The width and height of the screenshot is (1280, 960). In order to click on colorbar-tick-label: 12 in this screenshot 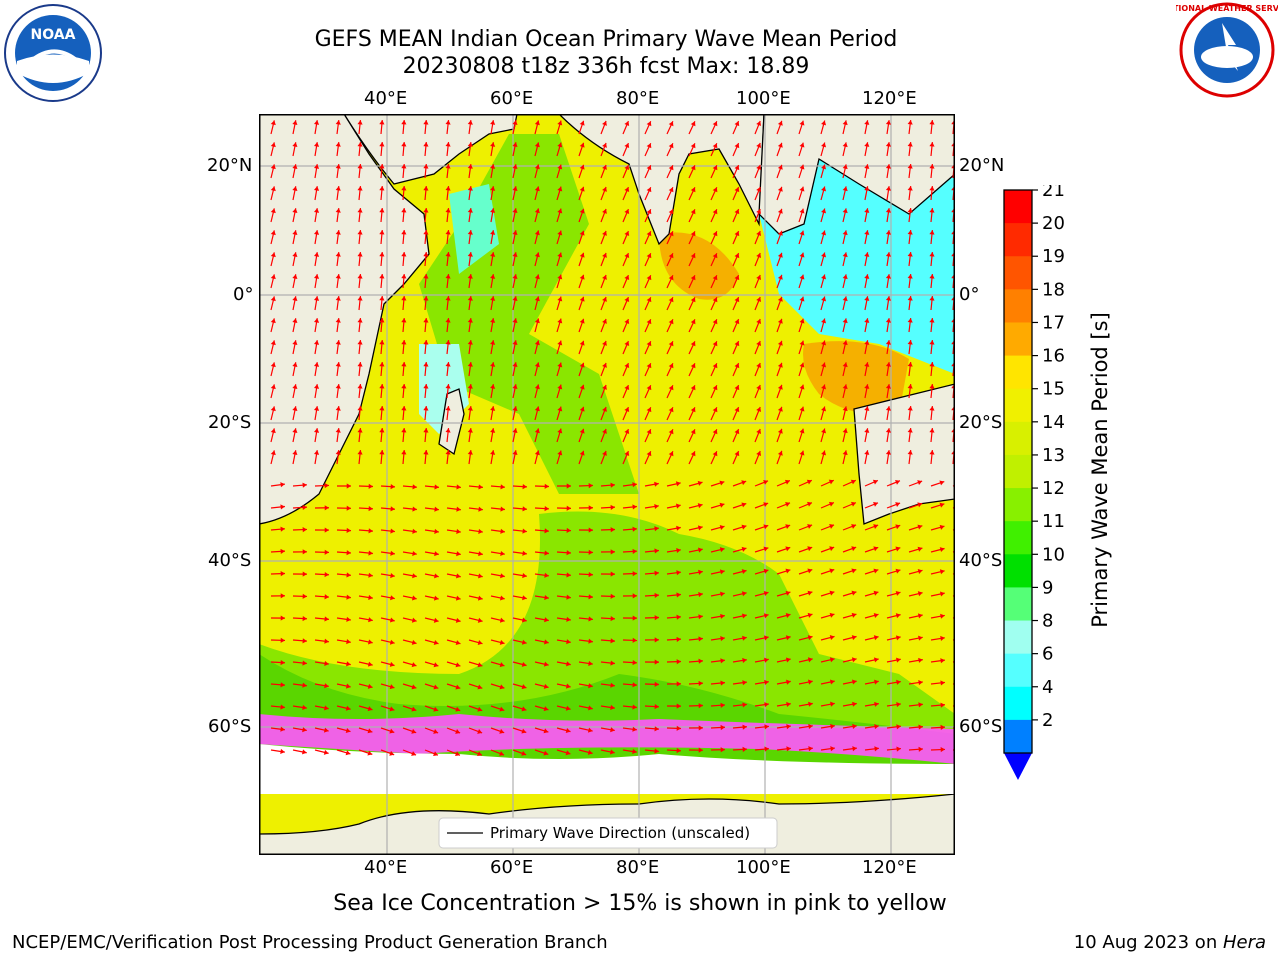, I will do `click(1053, 488)`.